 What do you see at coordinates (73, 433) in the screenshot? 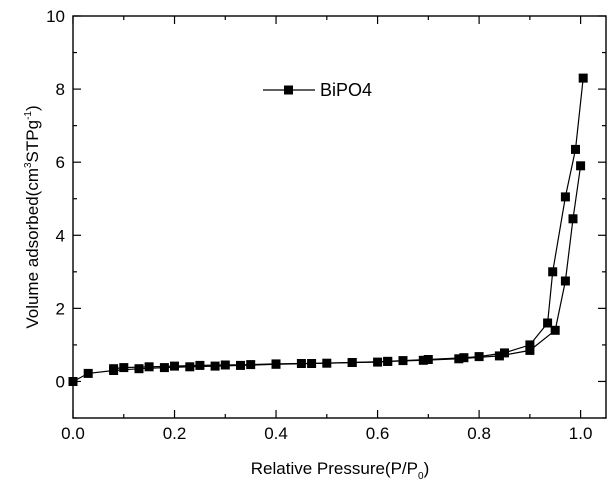
I see `x-tick-label: 0.0` at bounding box center [73, 433].